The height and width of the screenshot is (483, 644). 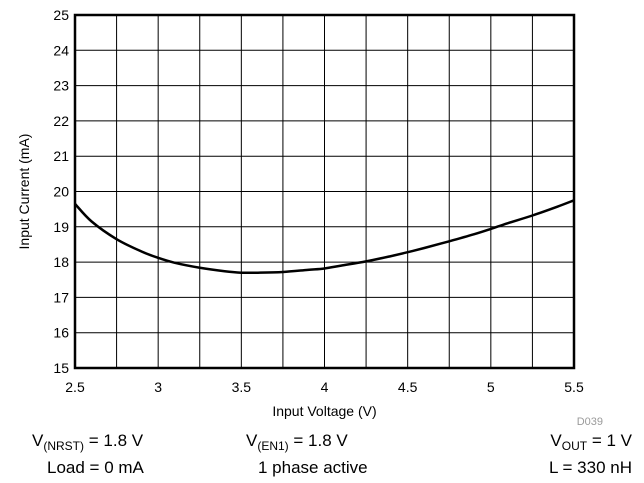 I want to click on x-tick-label: 3.5, so click(x=242, y=387).